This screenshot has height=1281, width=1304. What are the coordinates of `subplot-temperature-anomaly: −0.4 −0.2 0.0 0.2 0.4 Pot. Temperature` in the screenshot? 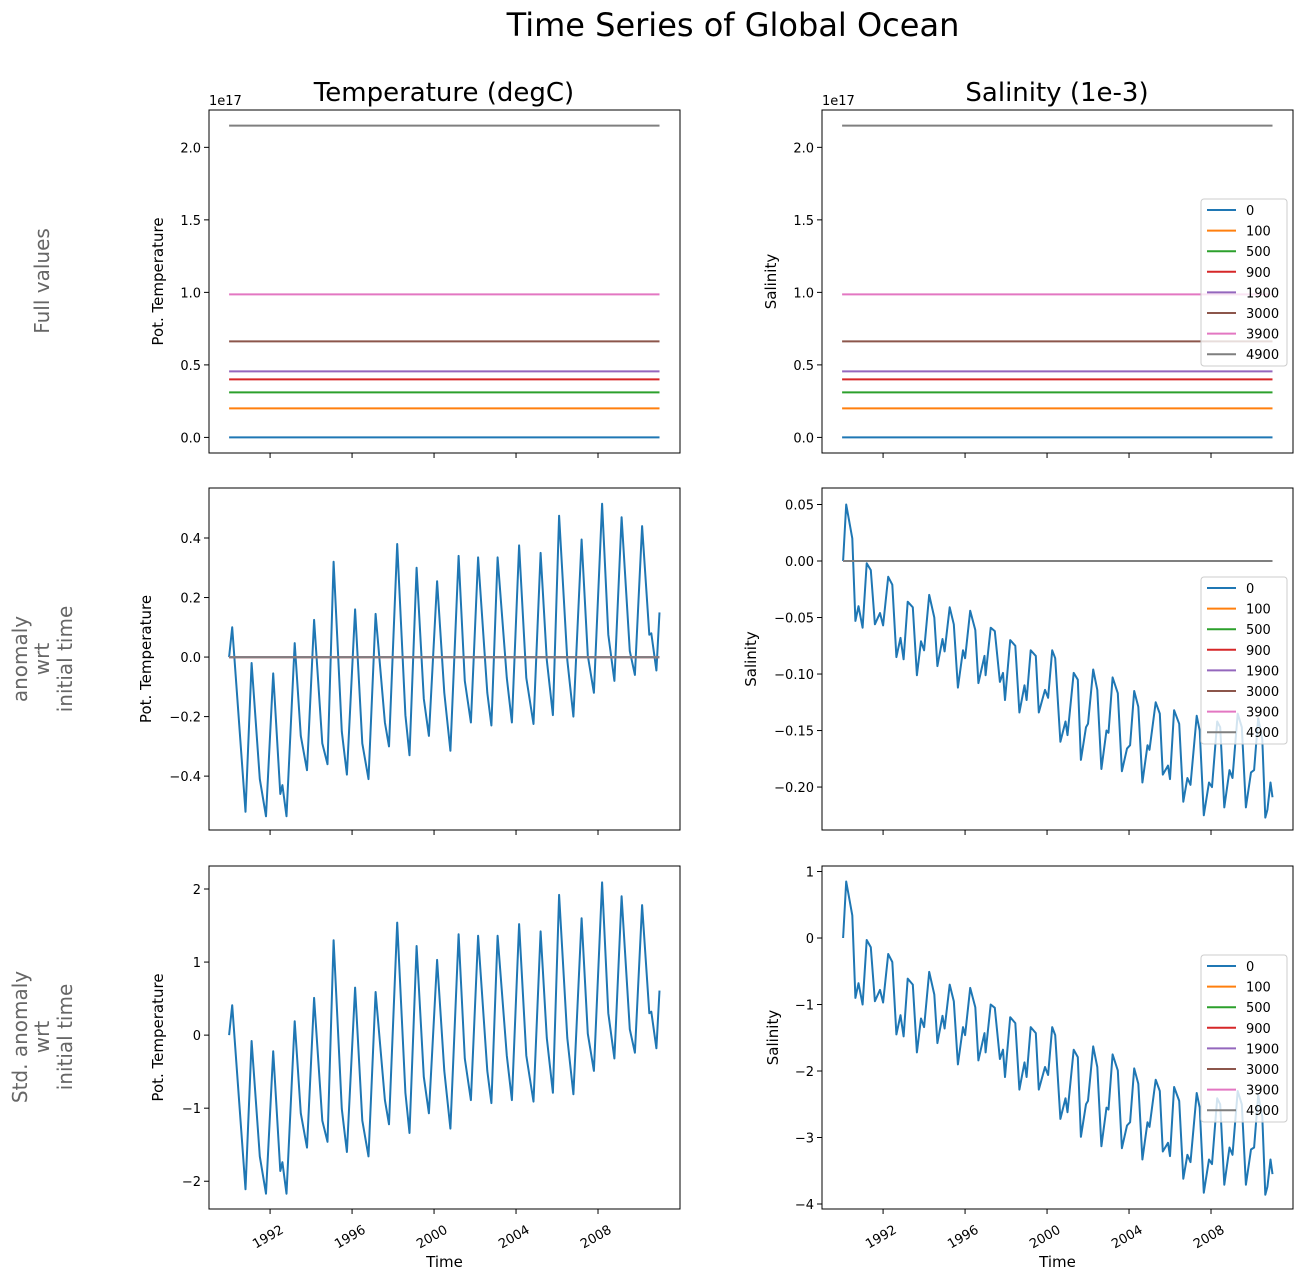 It's located at (409, 661).